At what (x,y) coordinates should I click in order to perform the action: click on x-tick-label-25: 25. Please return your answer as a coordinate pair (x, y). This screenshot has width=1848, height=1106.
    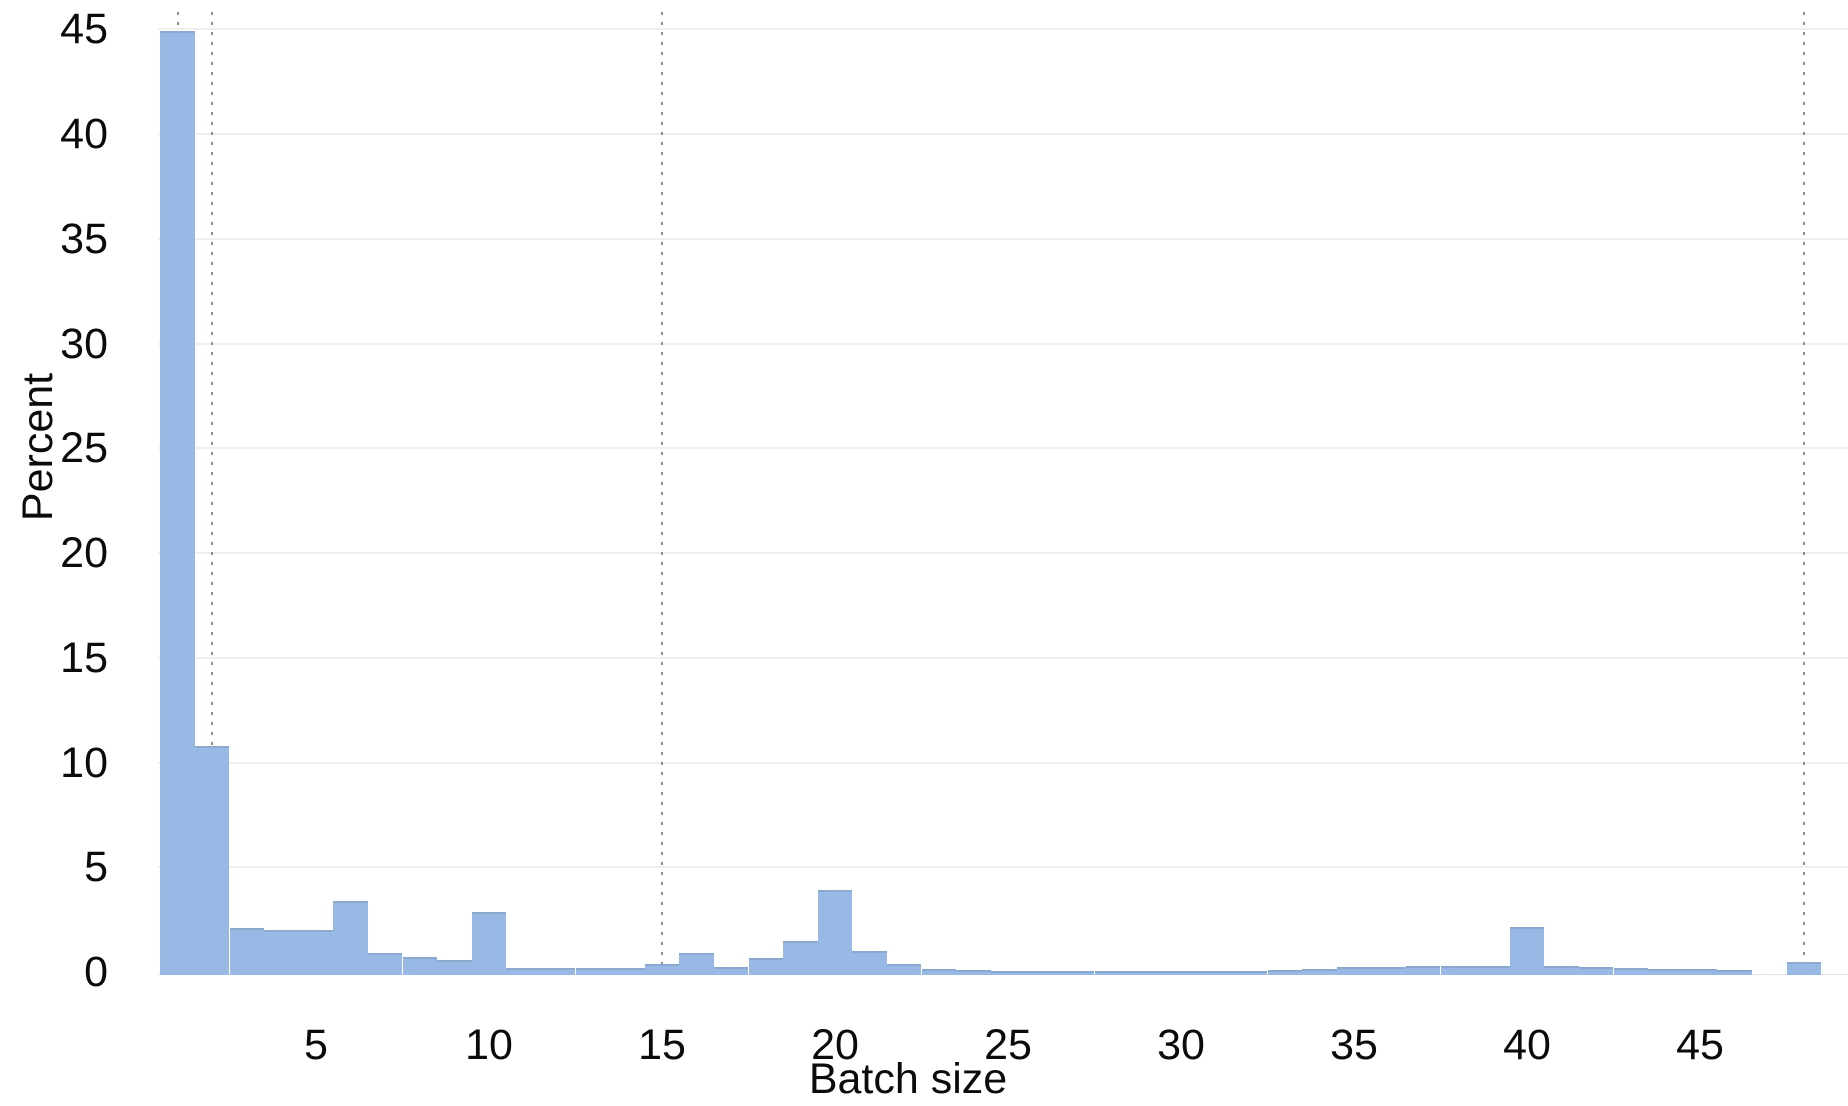
    Looking at the image, I should click on (1008, 1045).